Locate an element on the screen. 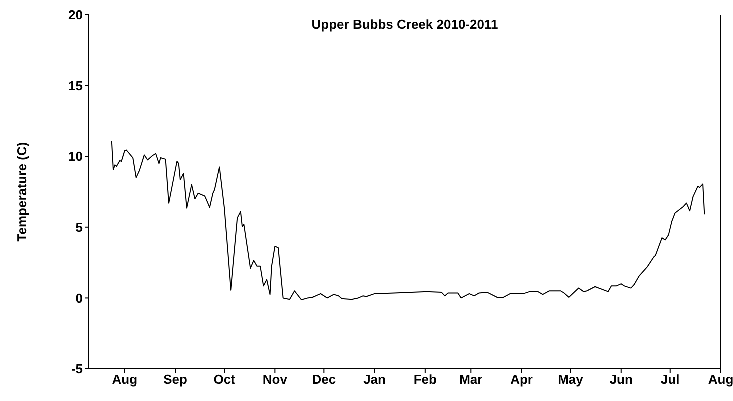 The width and height of the screenshot is (733, 401). y-tick-label: 10 is located at coordinates (75, 156).